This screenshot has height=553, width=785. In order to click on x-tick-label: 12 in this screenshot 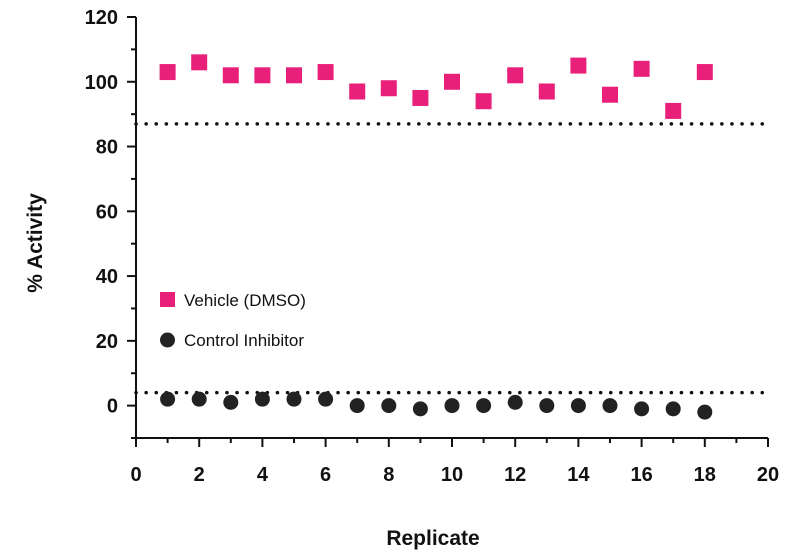, I will do `click(515, 475)`.